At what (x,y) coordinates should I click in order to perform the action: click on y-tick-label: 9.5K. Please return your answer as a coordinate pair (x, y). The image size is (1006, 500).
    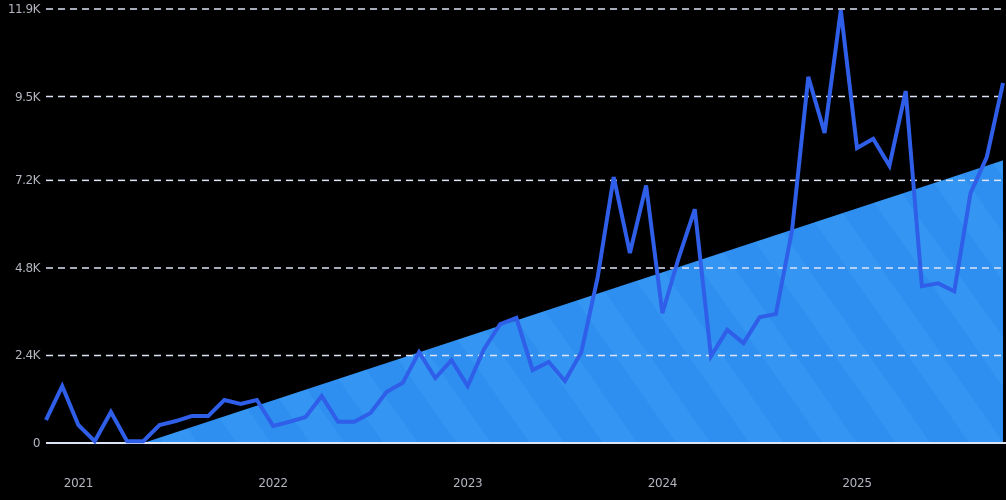
    Looking at the image, I should click on (27, 96).